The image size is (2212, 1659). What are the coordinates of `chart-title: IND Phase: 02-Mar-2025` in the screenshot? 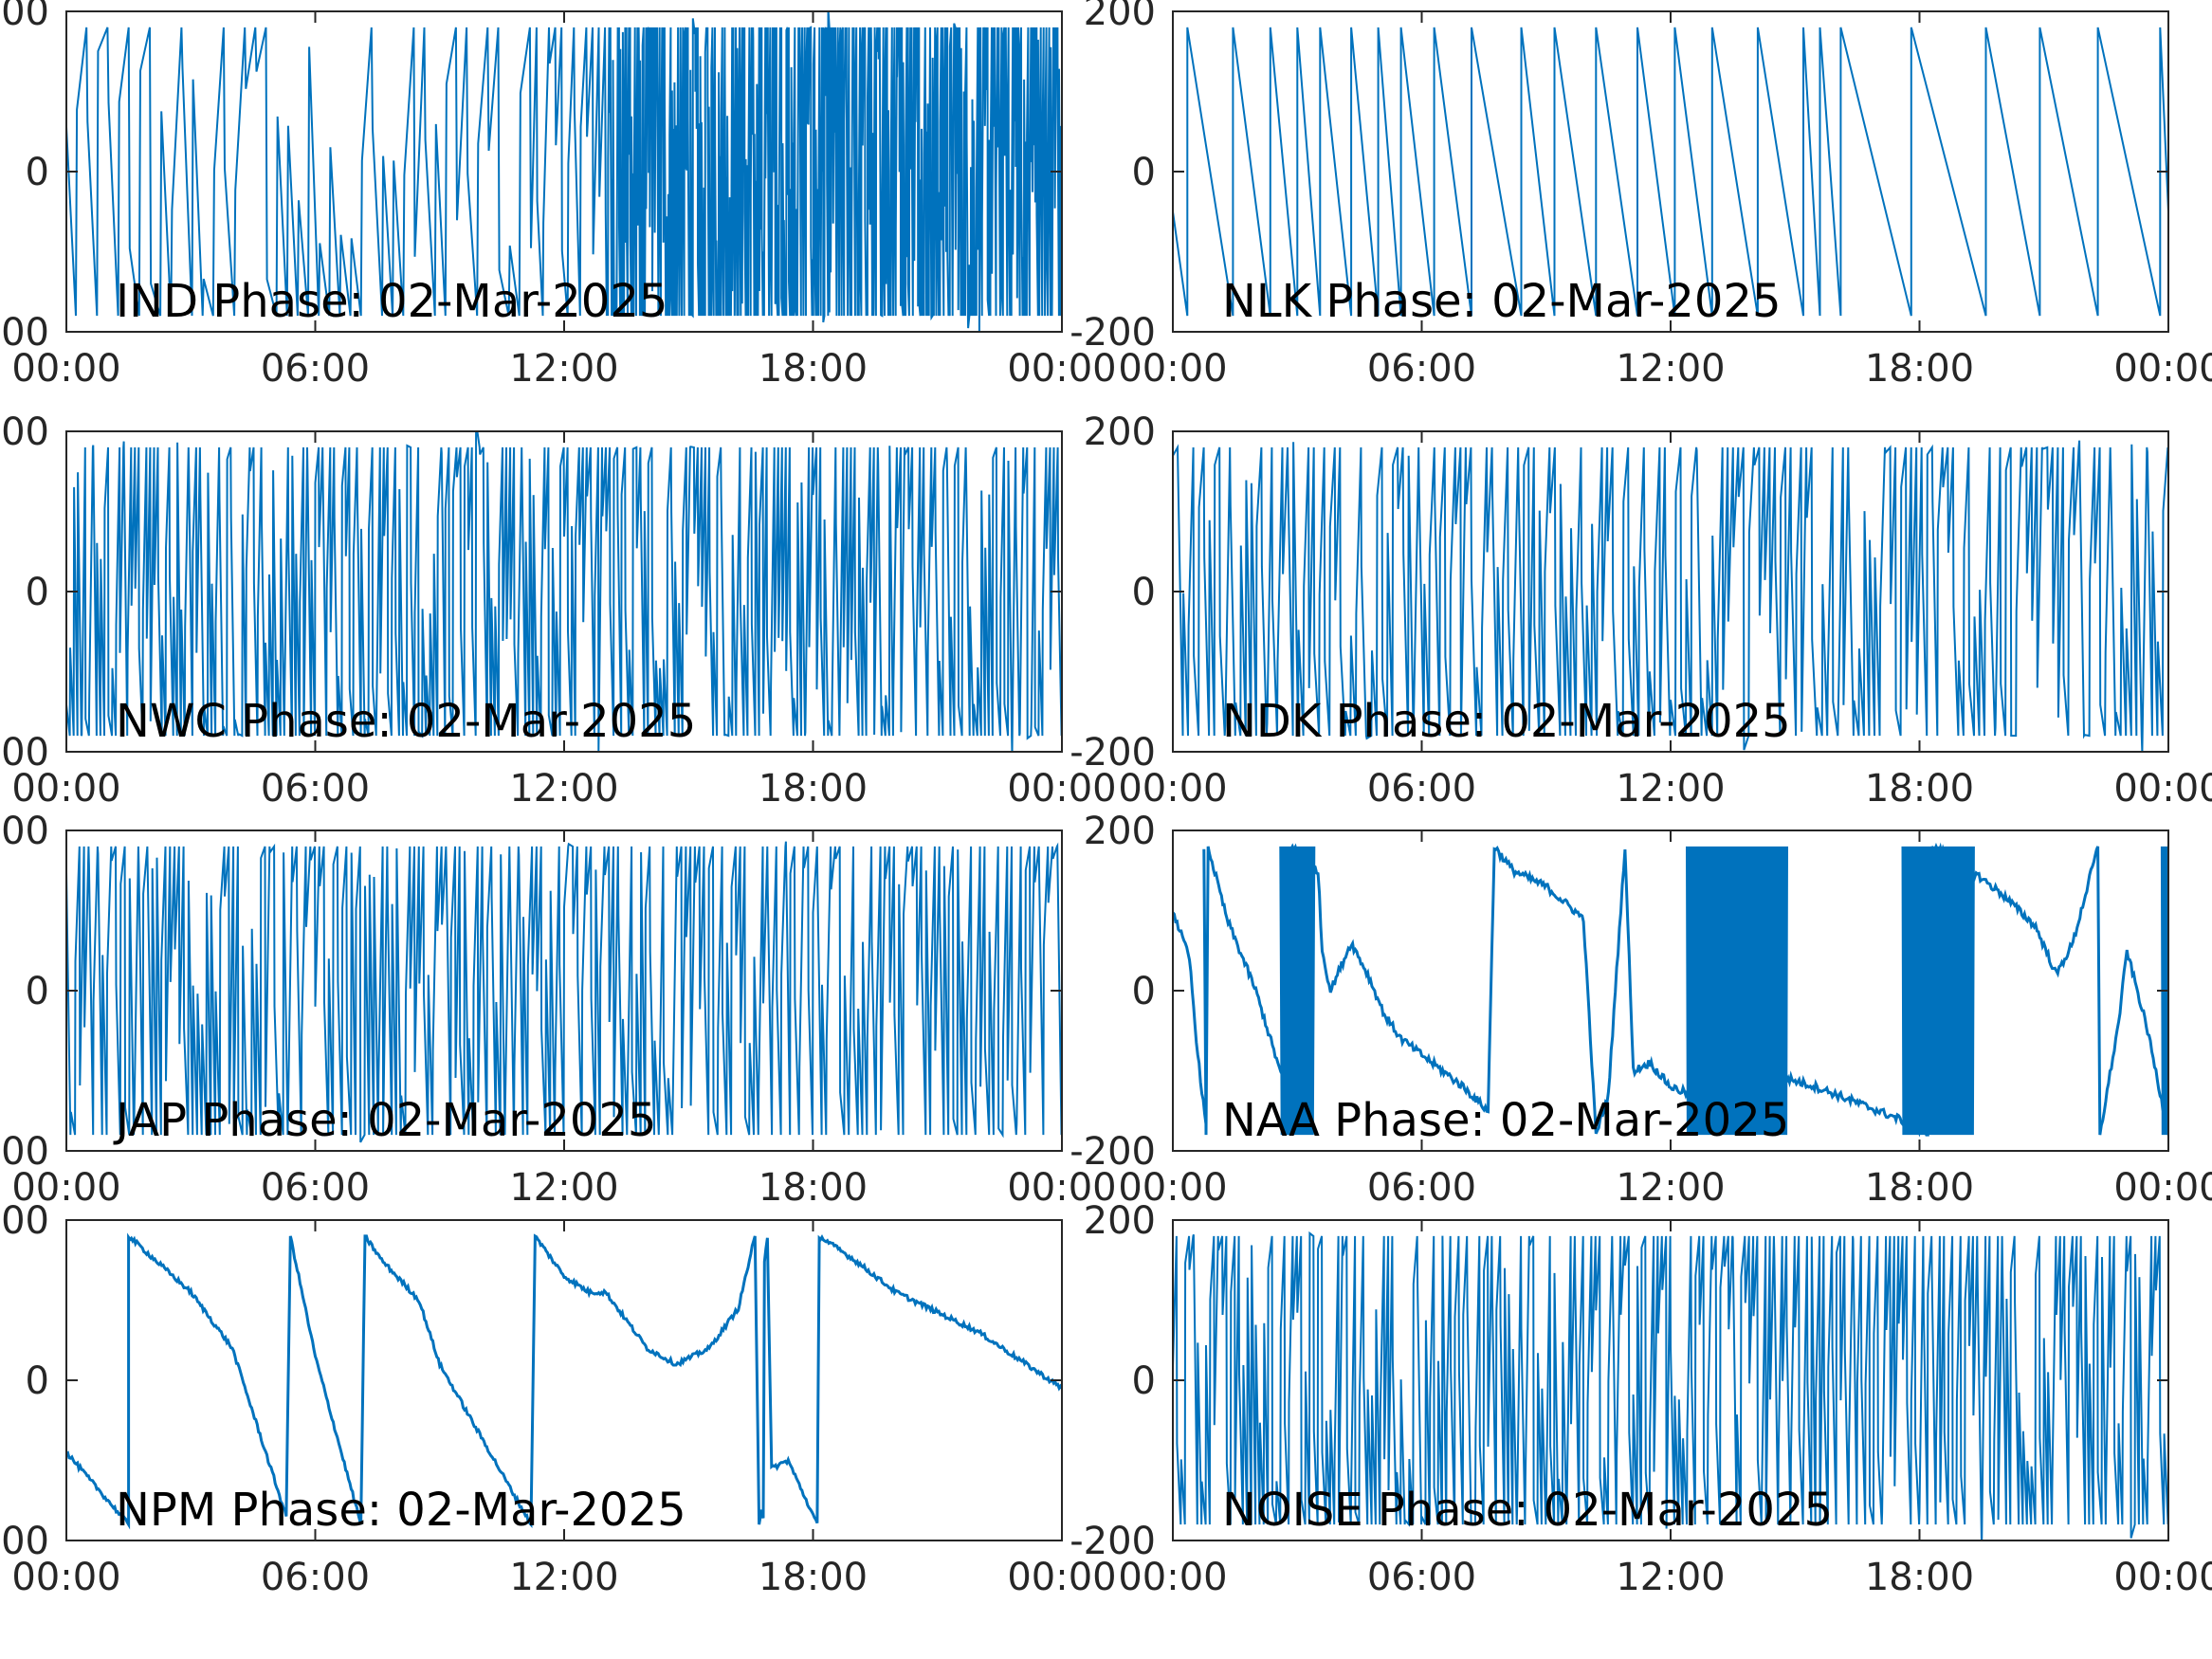 It's located at (391, 301).